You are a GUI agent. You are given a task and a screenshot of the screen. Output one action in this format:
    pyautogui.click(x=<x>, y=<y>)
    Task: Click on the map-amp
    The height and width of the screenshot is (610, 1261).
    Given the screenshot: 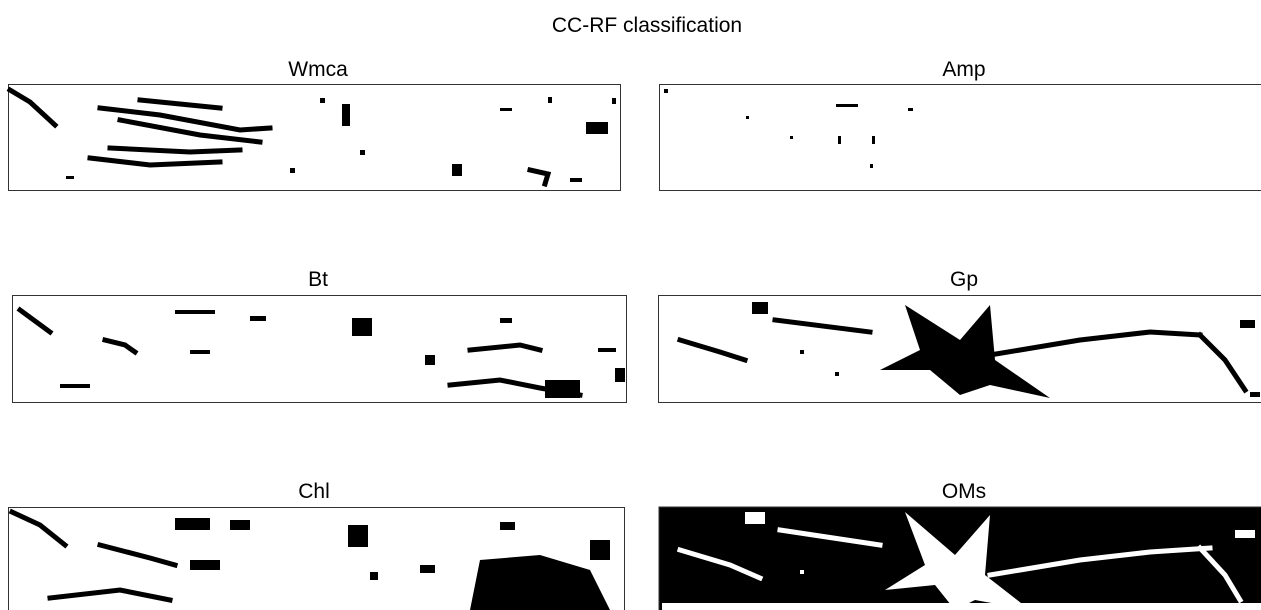 What is the action you would take?
    pyautogui.click(x=960, y=137)
    